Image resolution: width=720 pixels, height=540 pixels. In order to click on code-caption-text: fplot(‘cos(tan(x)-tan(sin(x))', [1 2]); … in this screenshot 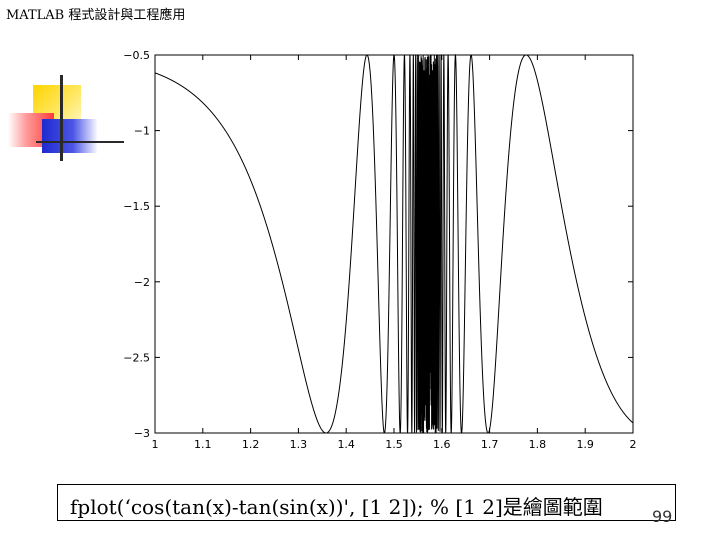, I will do `click(336, 507)`.